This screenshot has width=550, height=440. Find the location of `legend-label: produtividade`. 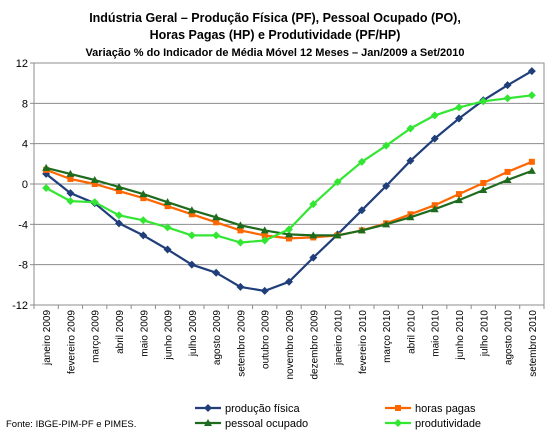

legend-label: produtividade is located at coordinates (448, 424).